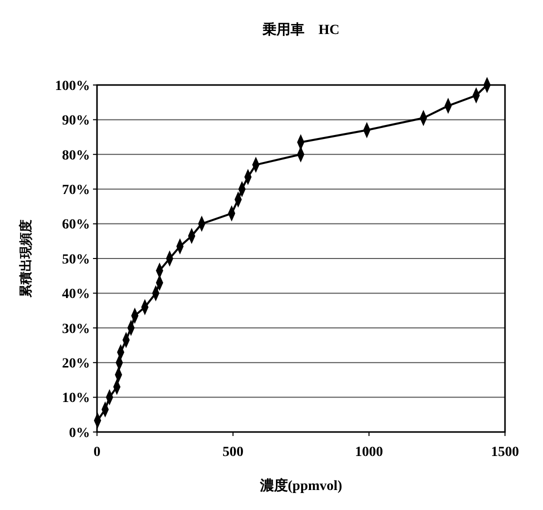  Describe the element at coordinates (76, 156) in the screenshot. I see `y-tick-label: 80%` at that location.